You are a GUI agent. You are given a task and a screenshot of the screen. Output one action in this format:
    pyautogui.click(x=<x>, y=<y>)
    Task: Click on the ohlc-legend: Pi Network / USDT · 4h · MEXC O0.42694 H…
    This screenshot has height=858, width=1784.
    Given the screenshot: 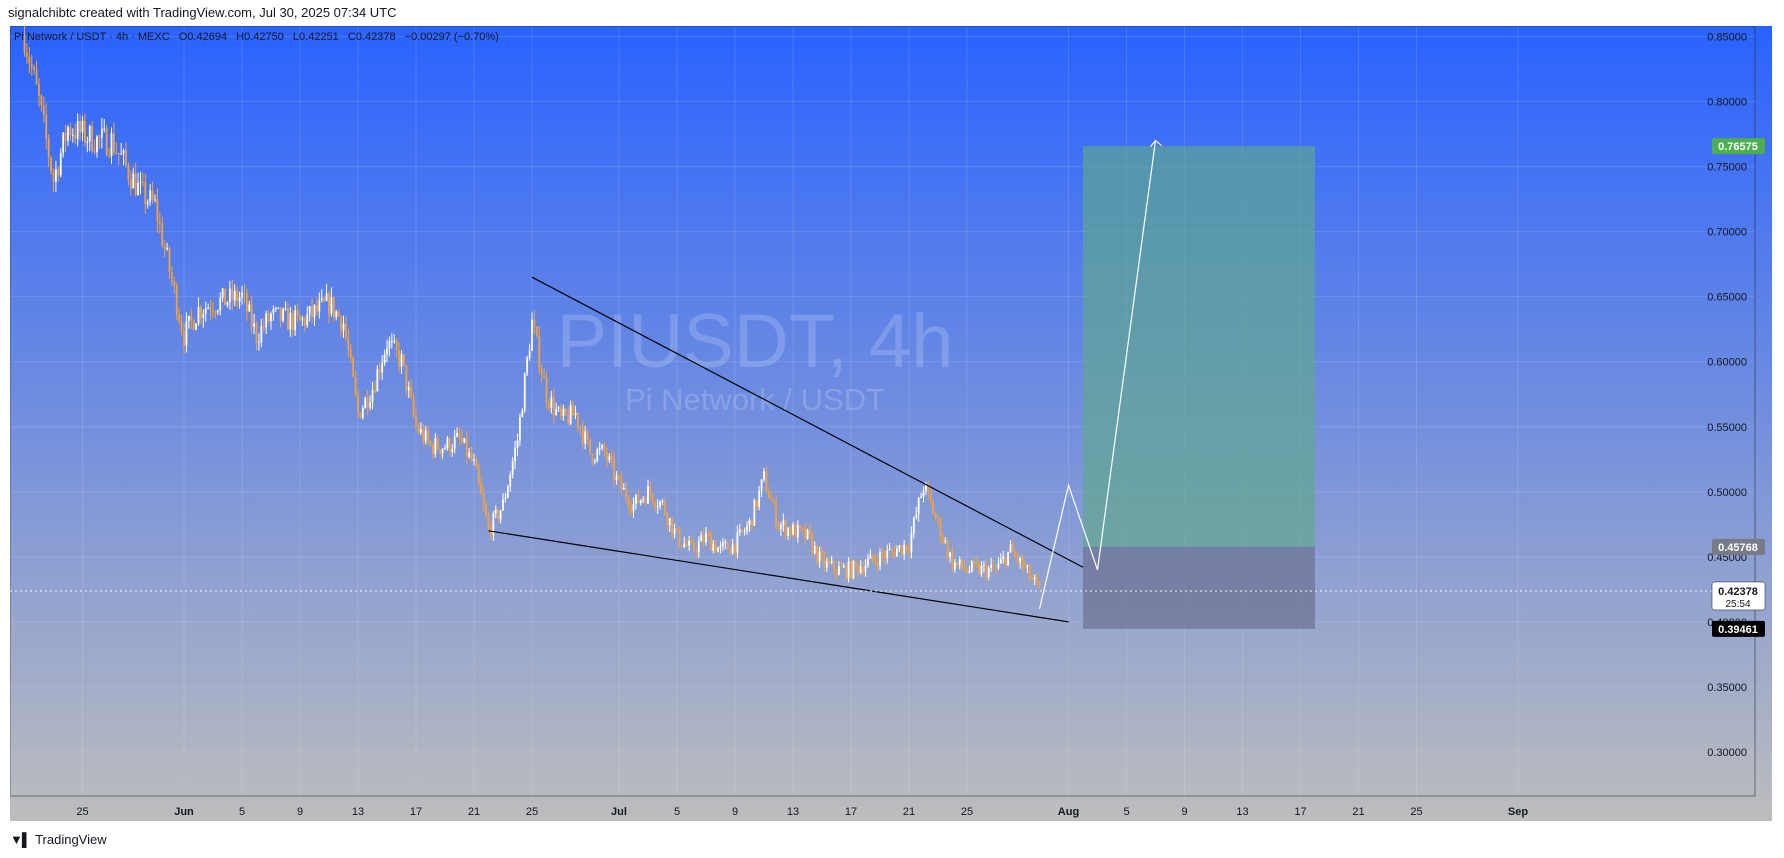 What is the action you would take?
    pyautogui.click(x=256, y=37)
    